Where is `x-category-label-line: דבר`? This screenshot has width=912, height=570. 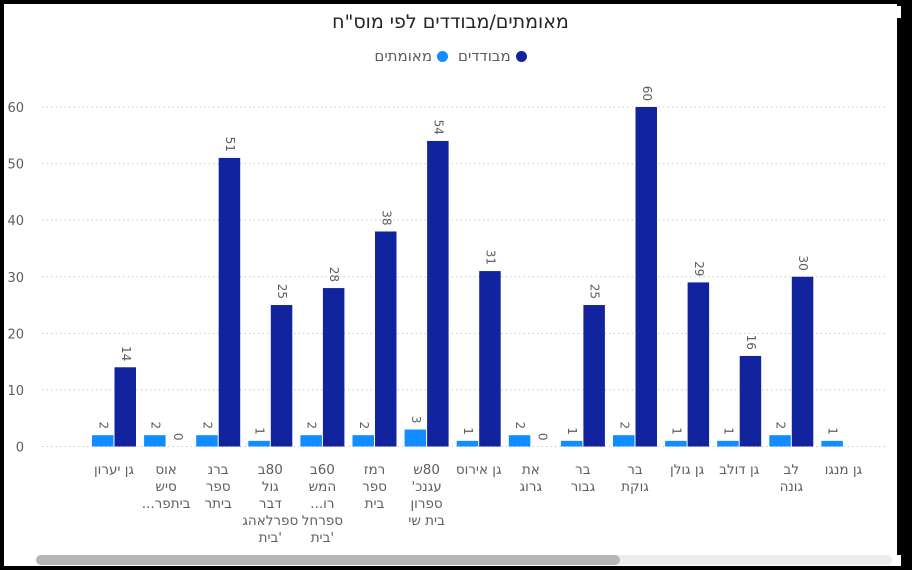 x-category-label-line: דבר is located at coordinates (270, 504).